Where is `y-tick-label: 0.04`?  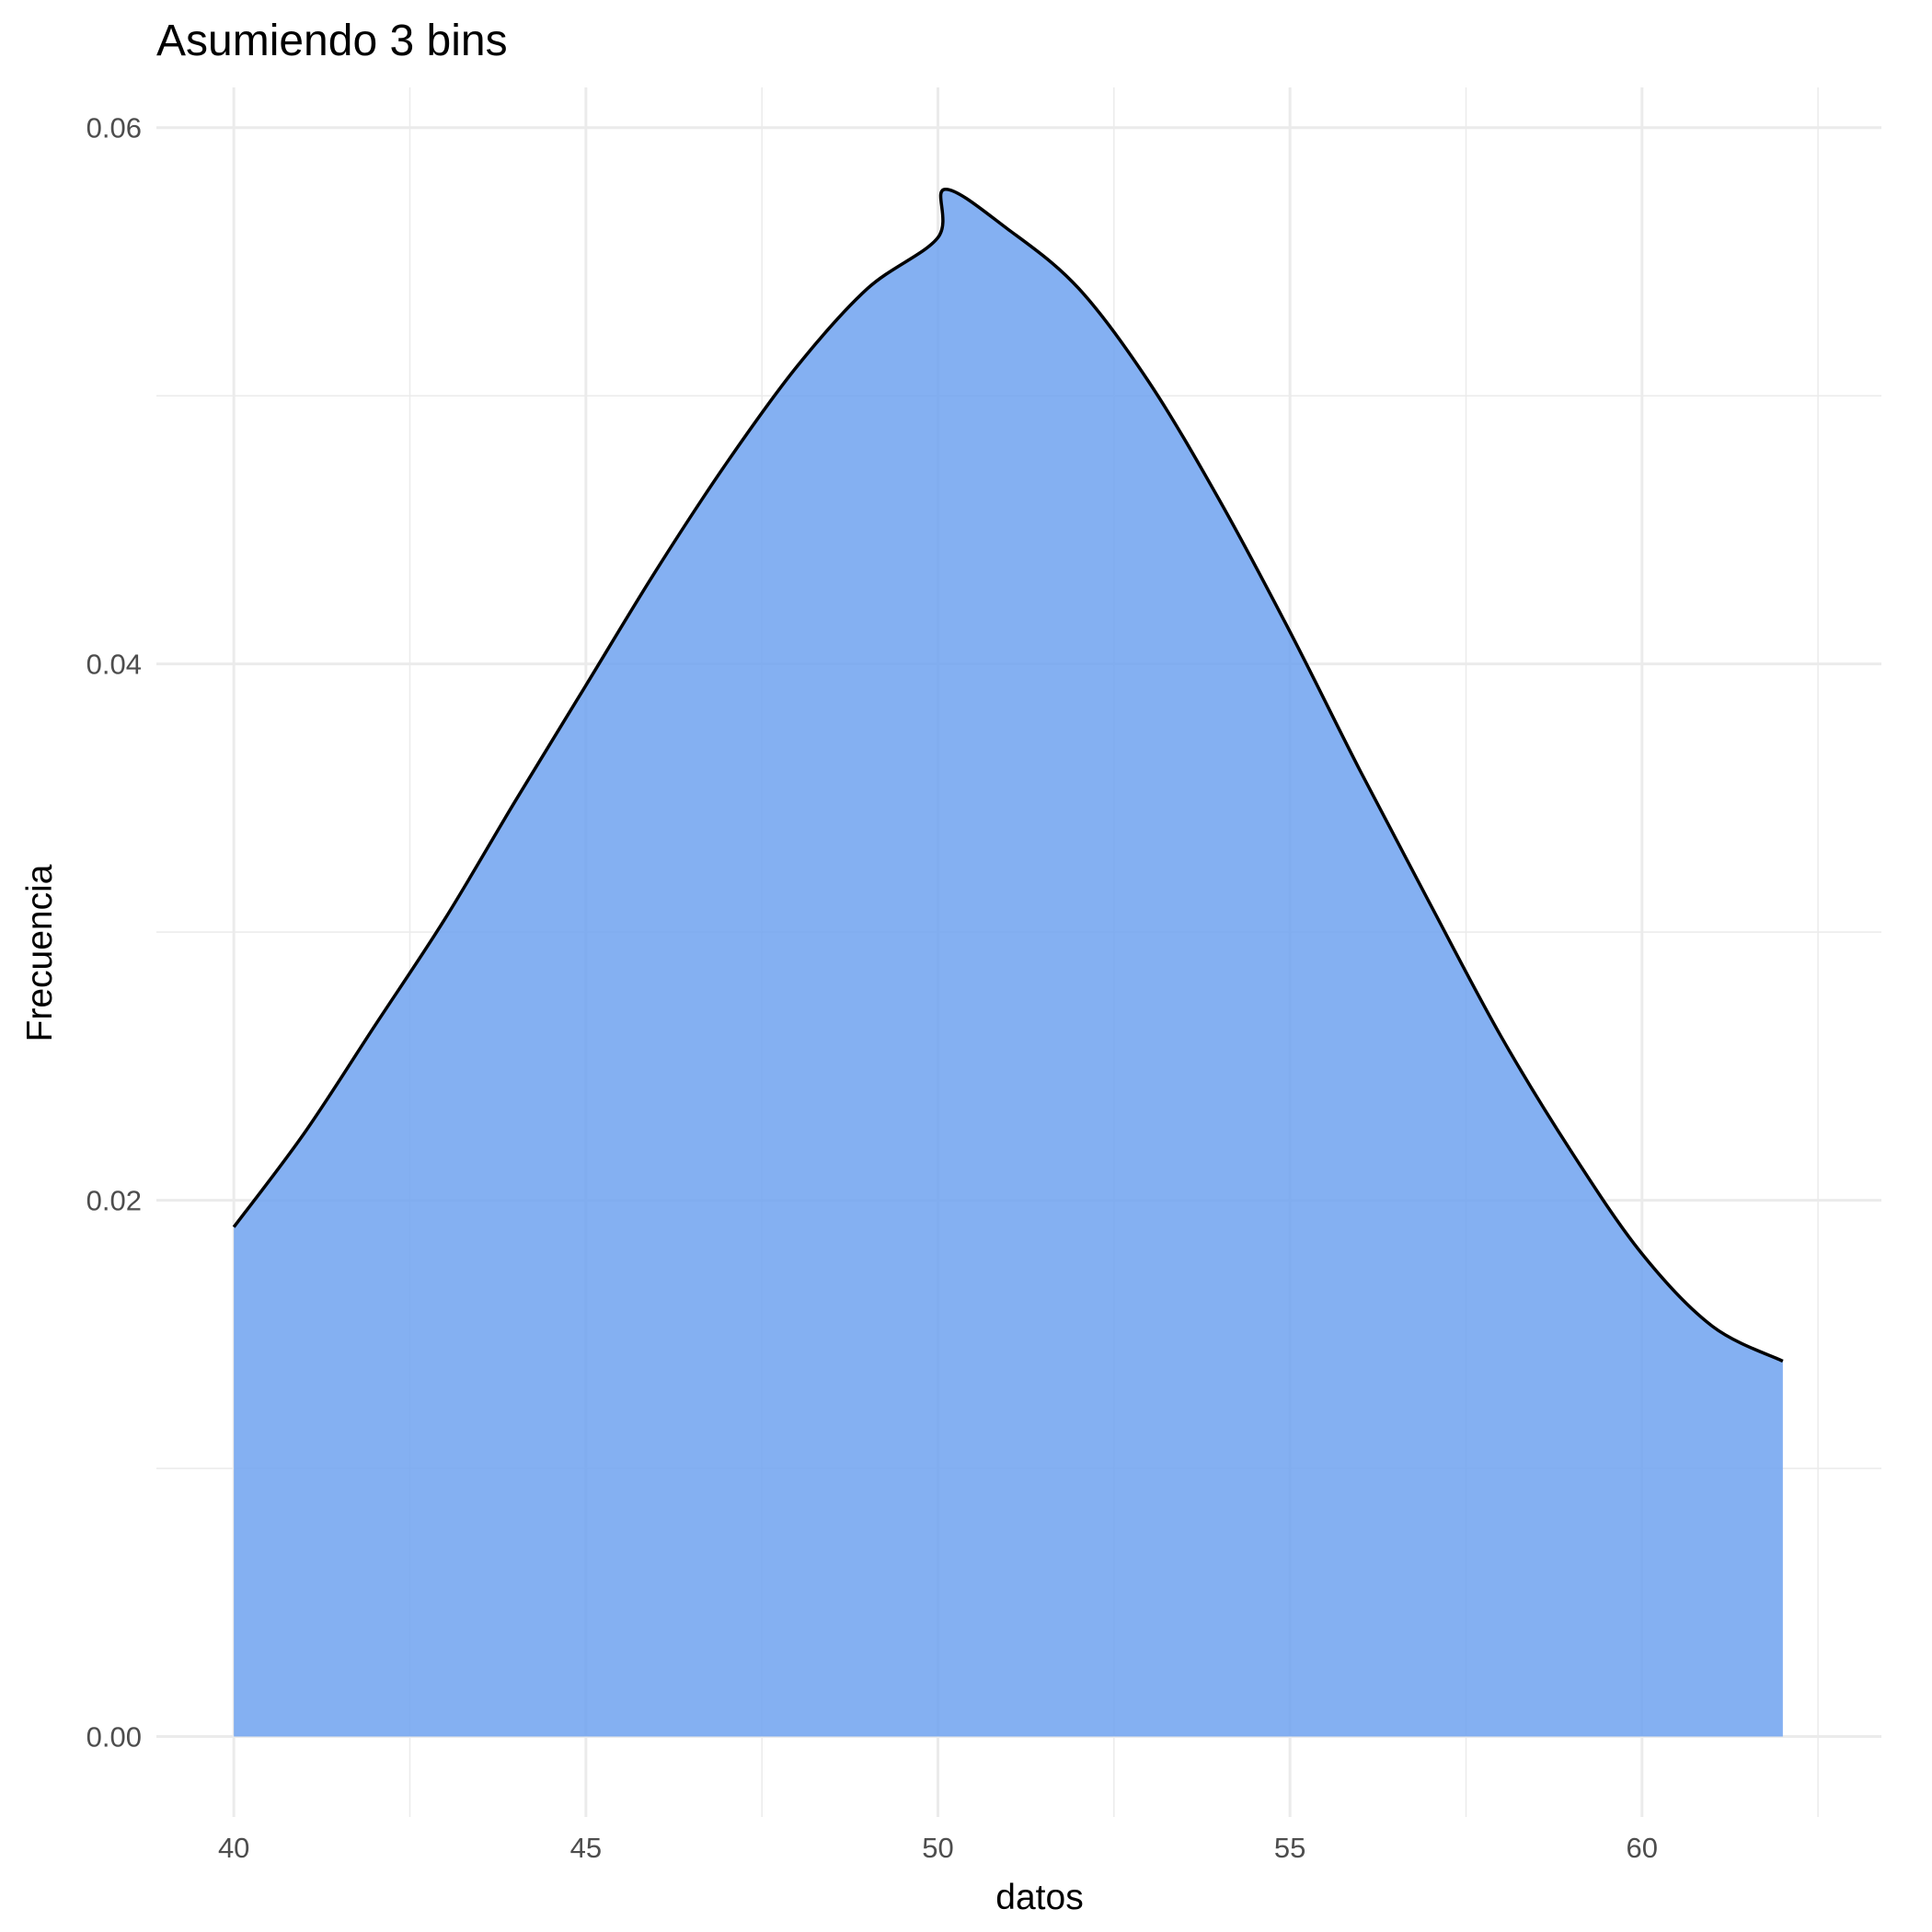
y-tick-label: 0.04 is located at coordinates (114, 665).